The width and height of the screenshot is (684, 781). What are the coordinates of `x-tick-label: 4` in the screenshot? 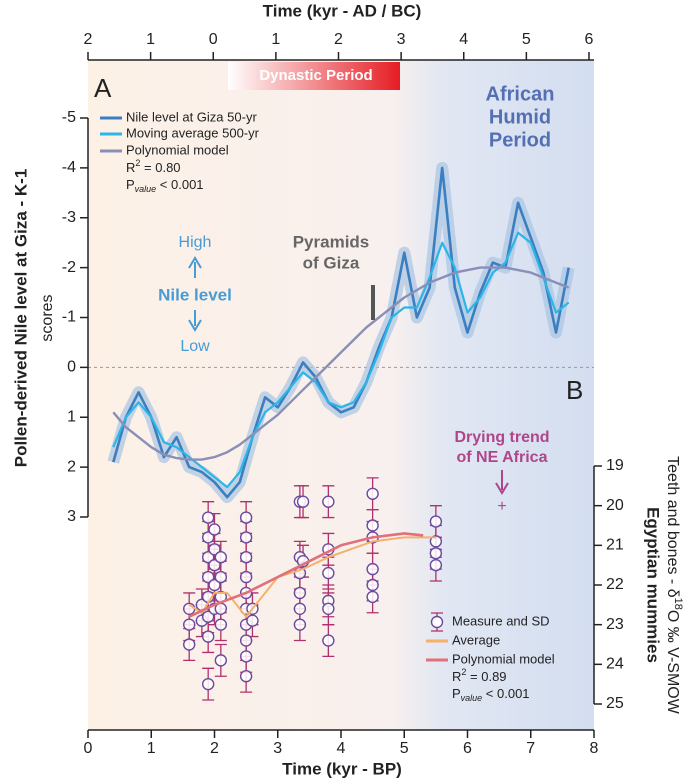 It's located at (341, 748).